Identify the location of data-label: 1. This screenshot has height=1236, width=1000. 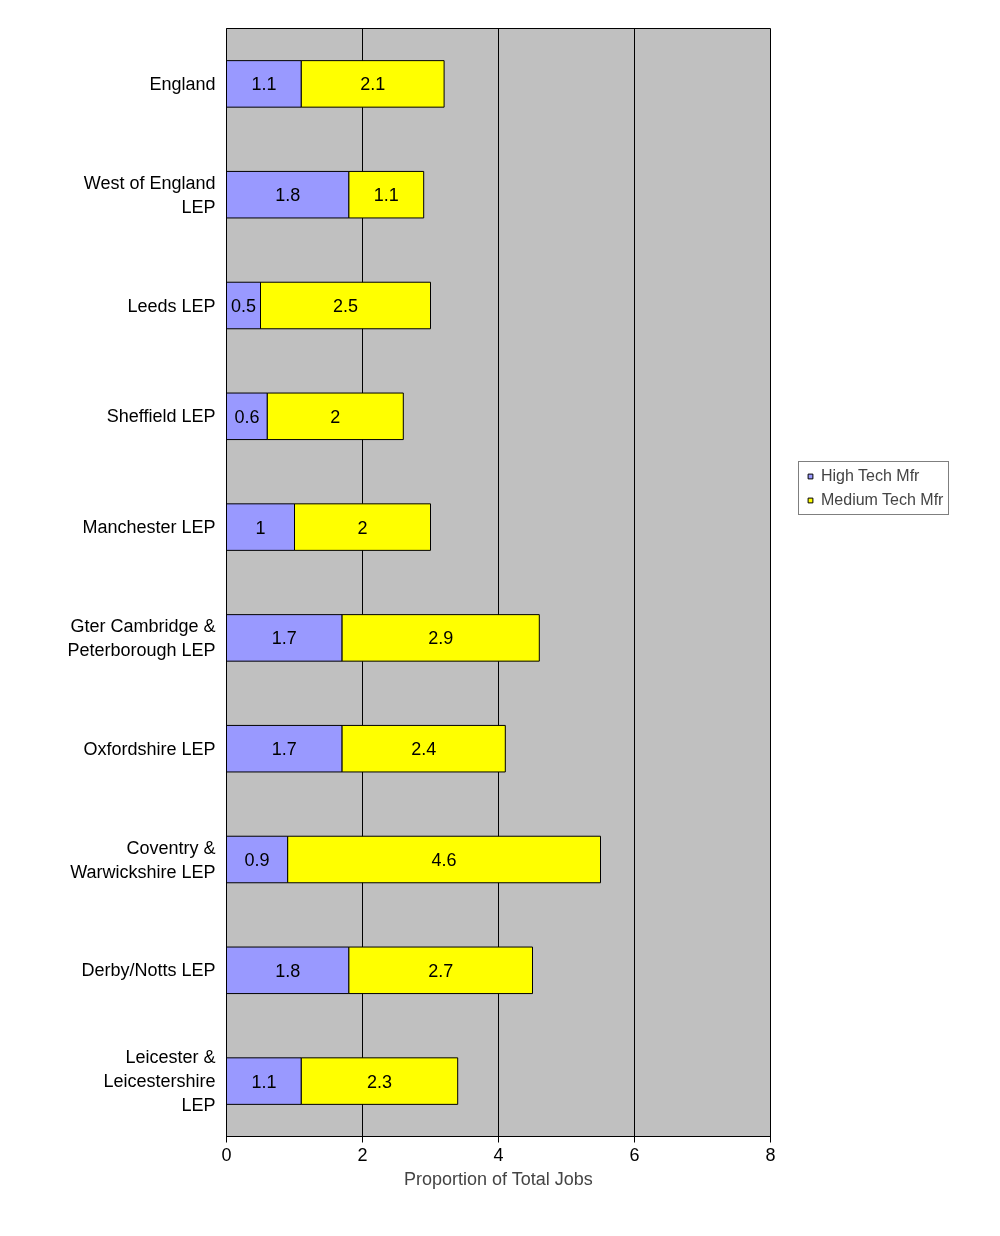
(260, 527).